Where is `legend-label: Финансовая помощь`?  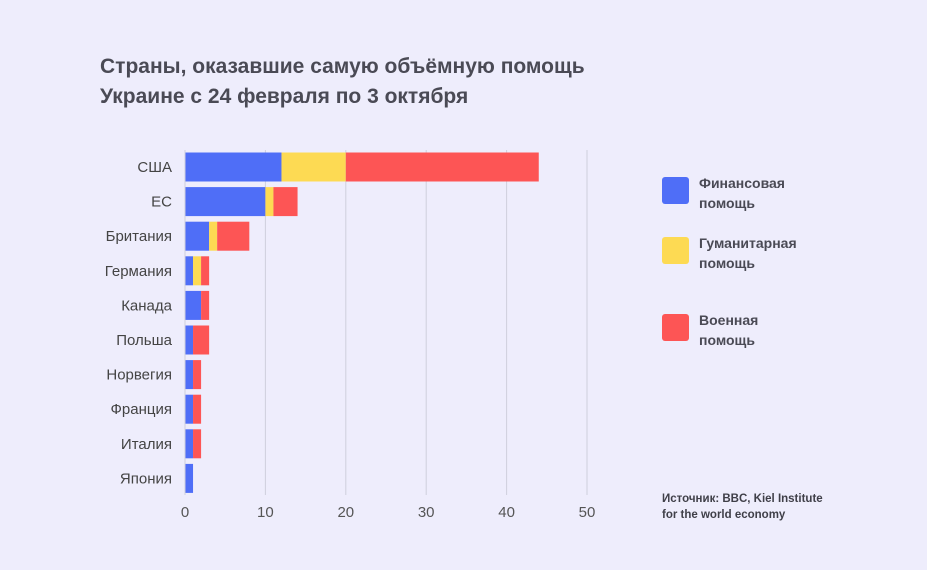
legend-label: Финансовая помощь is located at coordinates (742, 193).